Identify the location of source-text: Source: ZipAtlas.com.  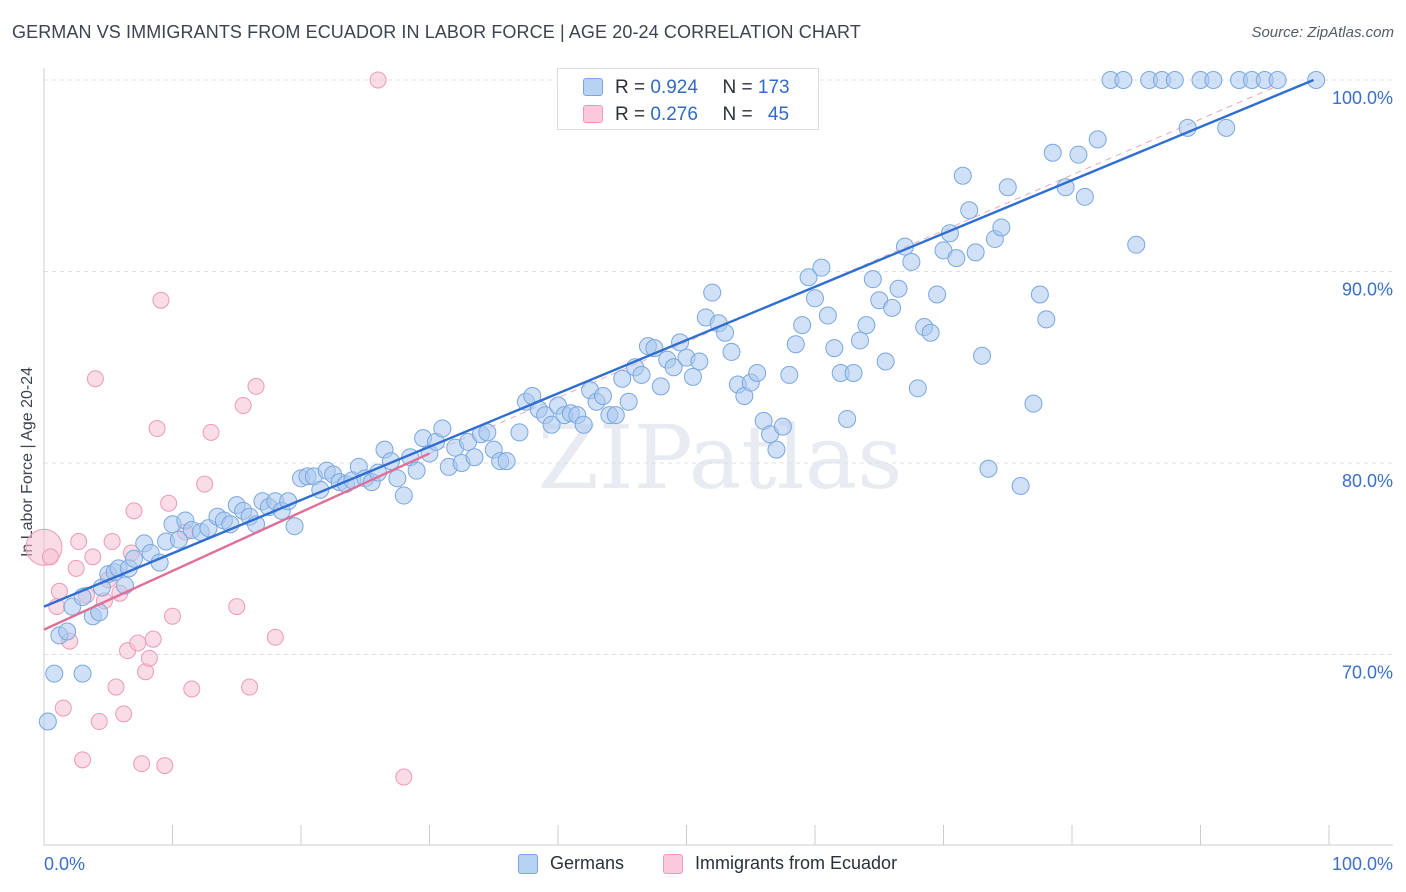
(1322, 32).